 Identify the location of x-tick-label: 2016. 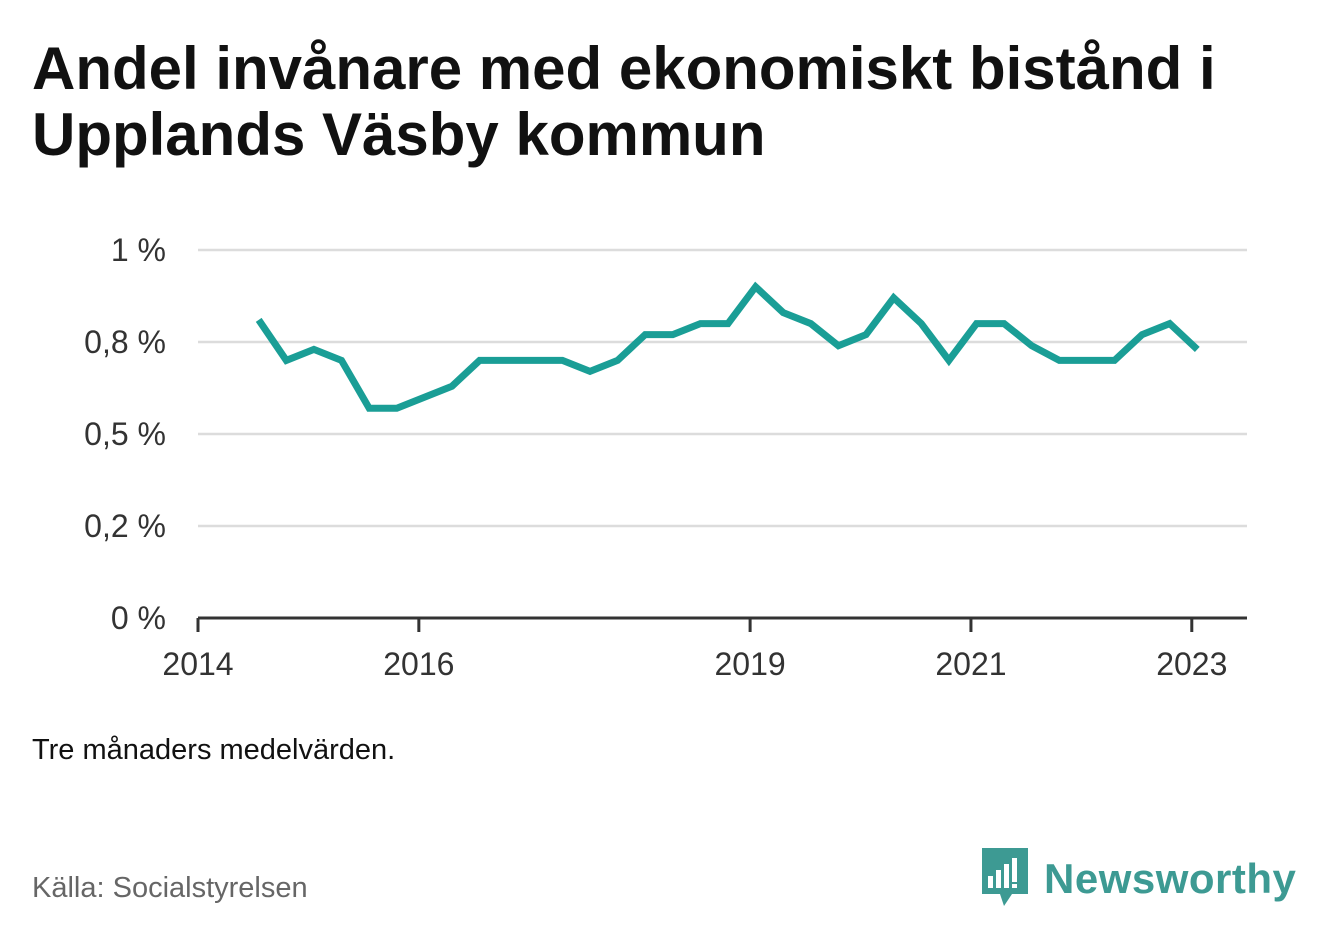
(418, 664).